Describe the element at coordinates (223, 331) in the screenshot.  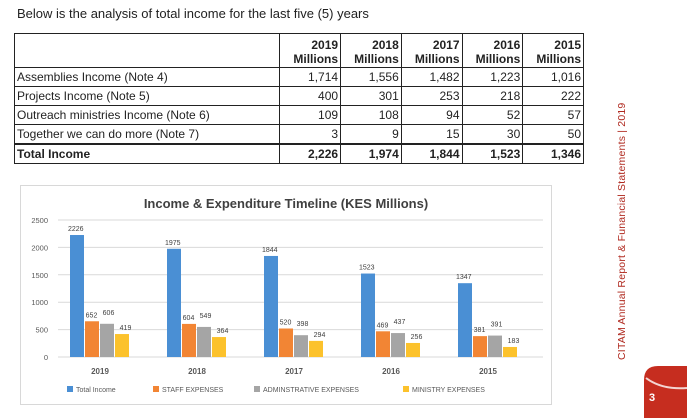
I see `data-label: 364` at that location.